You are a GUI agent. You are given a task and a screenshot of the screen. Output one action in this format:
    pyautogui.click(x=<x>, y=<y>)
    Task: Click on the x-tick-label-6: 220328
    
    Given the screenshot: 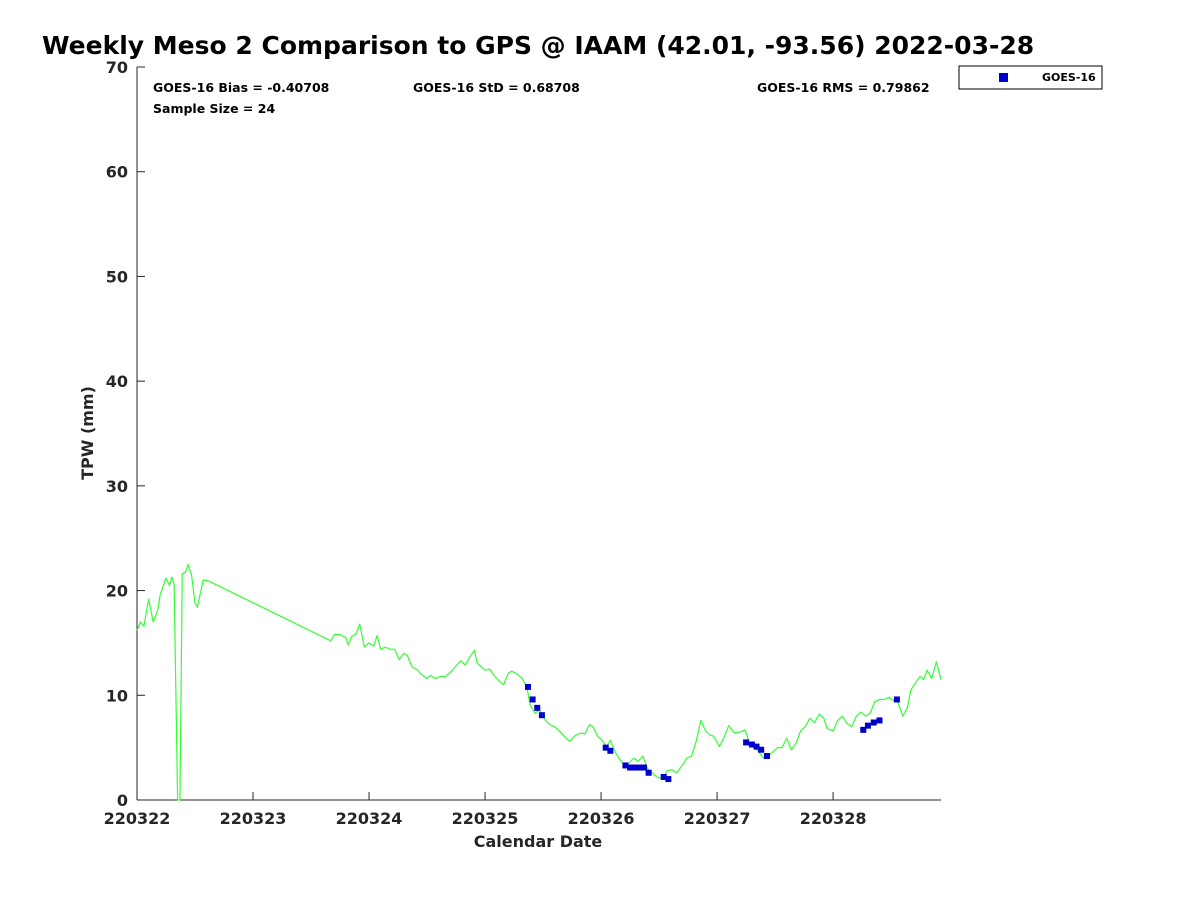 What is the action you would take?
    pyautogui.click(x=833, y=818)
    